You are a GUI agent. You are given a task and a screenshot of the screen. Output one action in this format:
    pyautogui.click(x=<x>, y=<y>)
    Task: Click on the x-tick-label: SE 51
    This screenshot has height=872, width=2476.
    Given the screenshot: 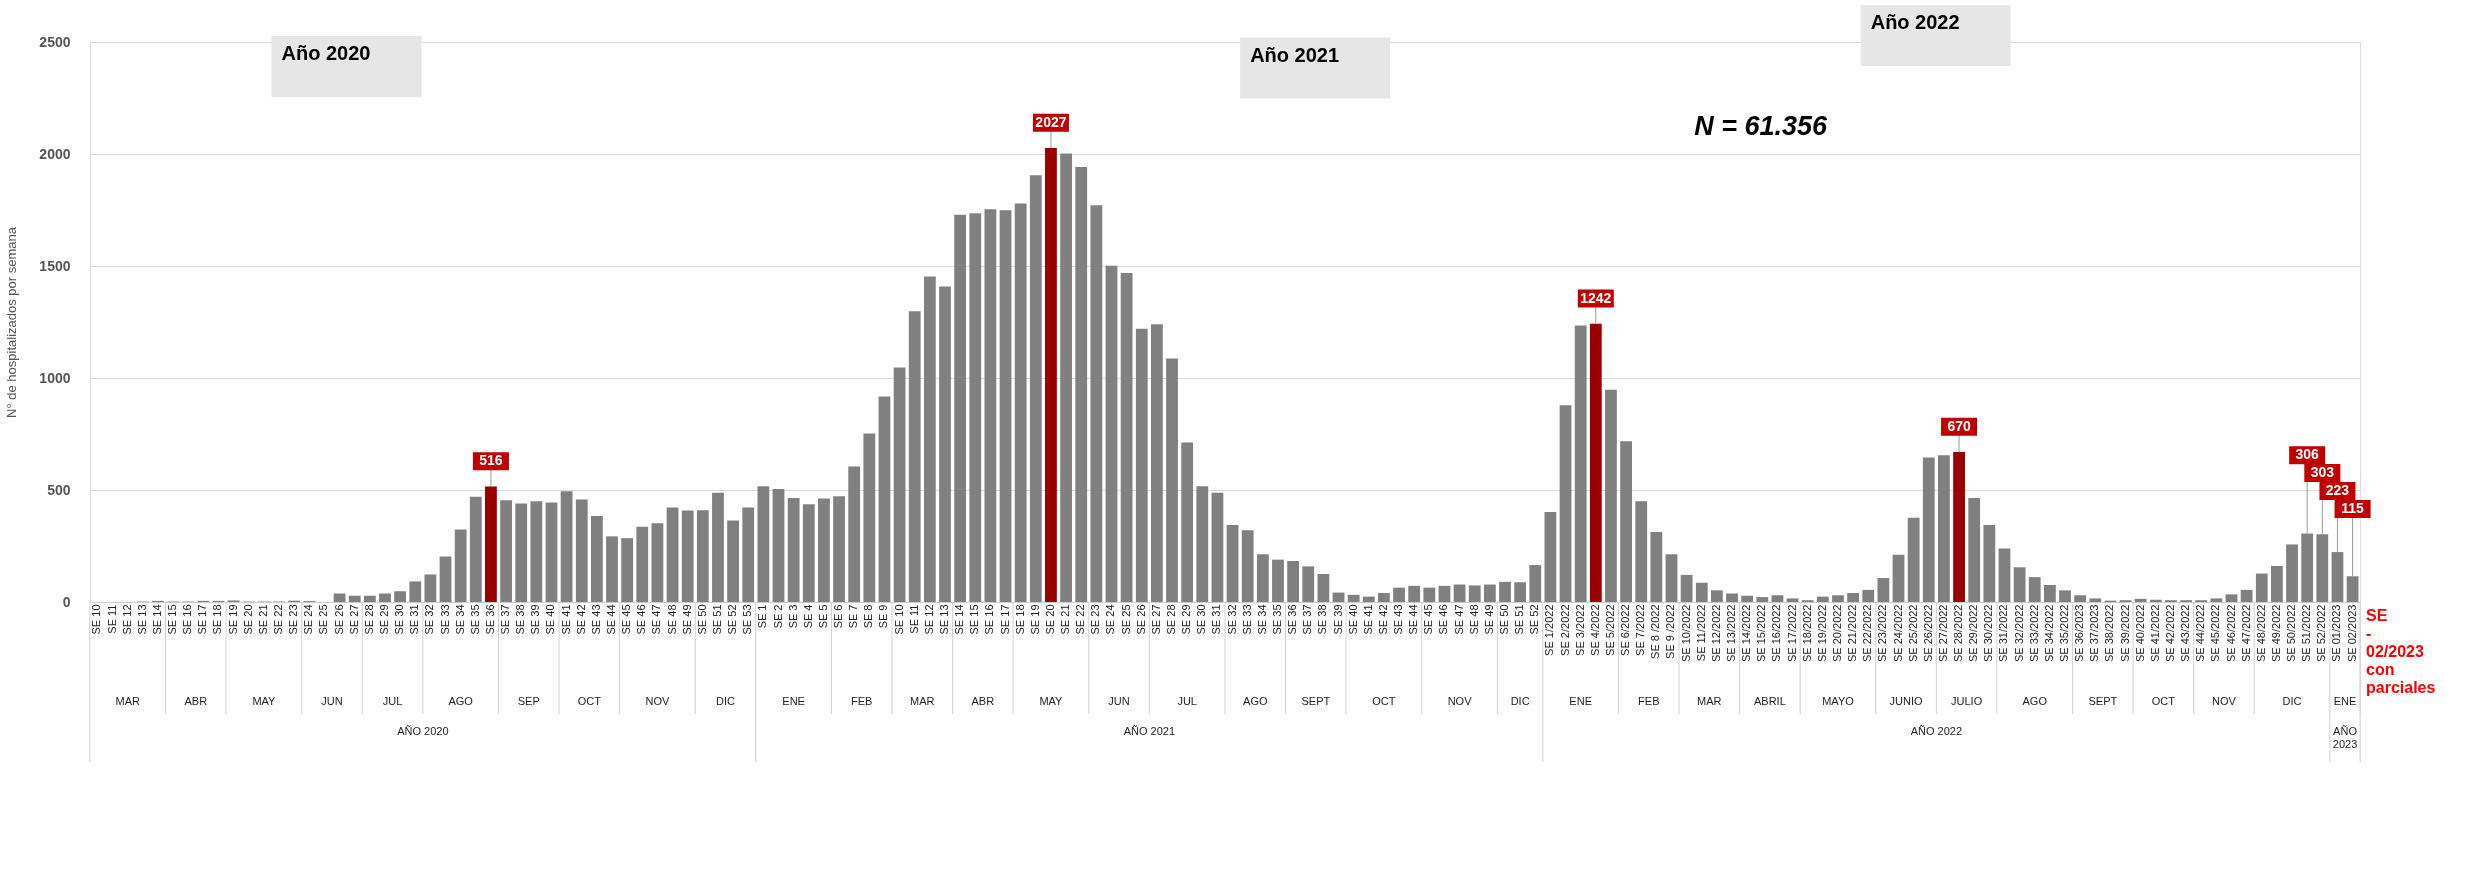 What is the action you would take?
    pyautogui.click(x=716, y=619)
    